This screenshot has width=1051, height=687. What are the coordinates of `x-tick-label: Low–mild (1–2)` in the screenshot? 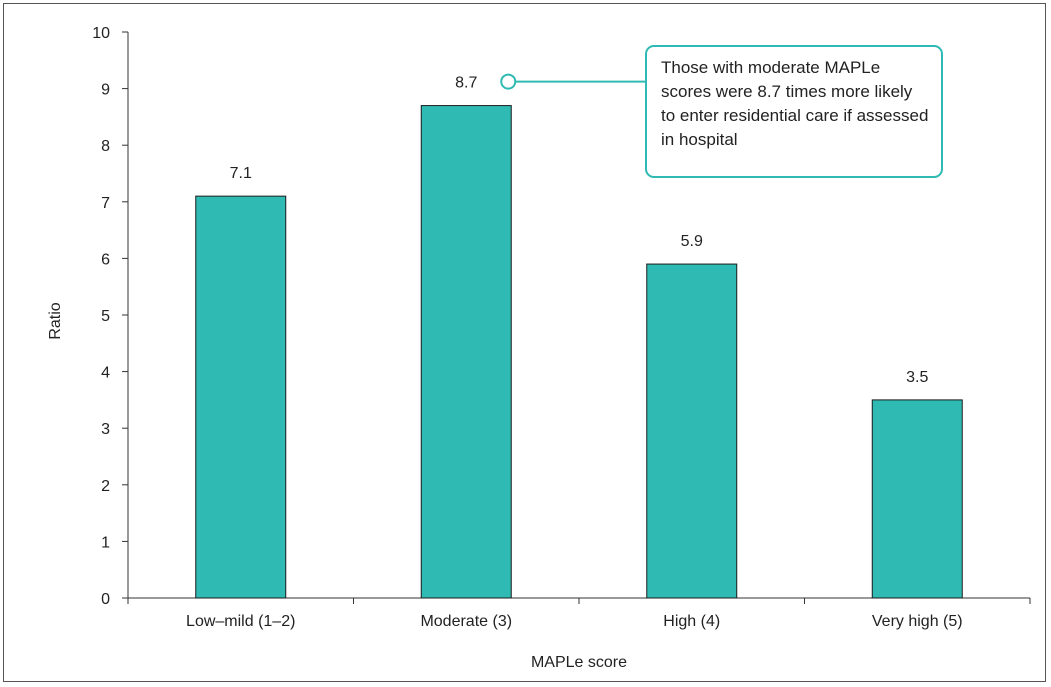 It's located at (240, 621).